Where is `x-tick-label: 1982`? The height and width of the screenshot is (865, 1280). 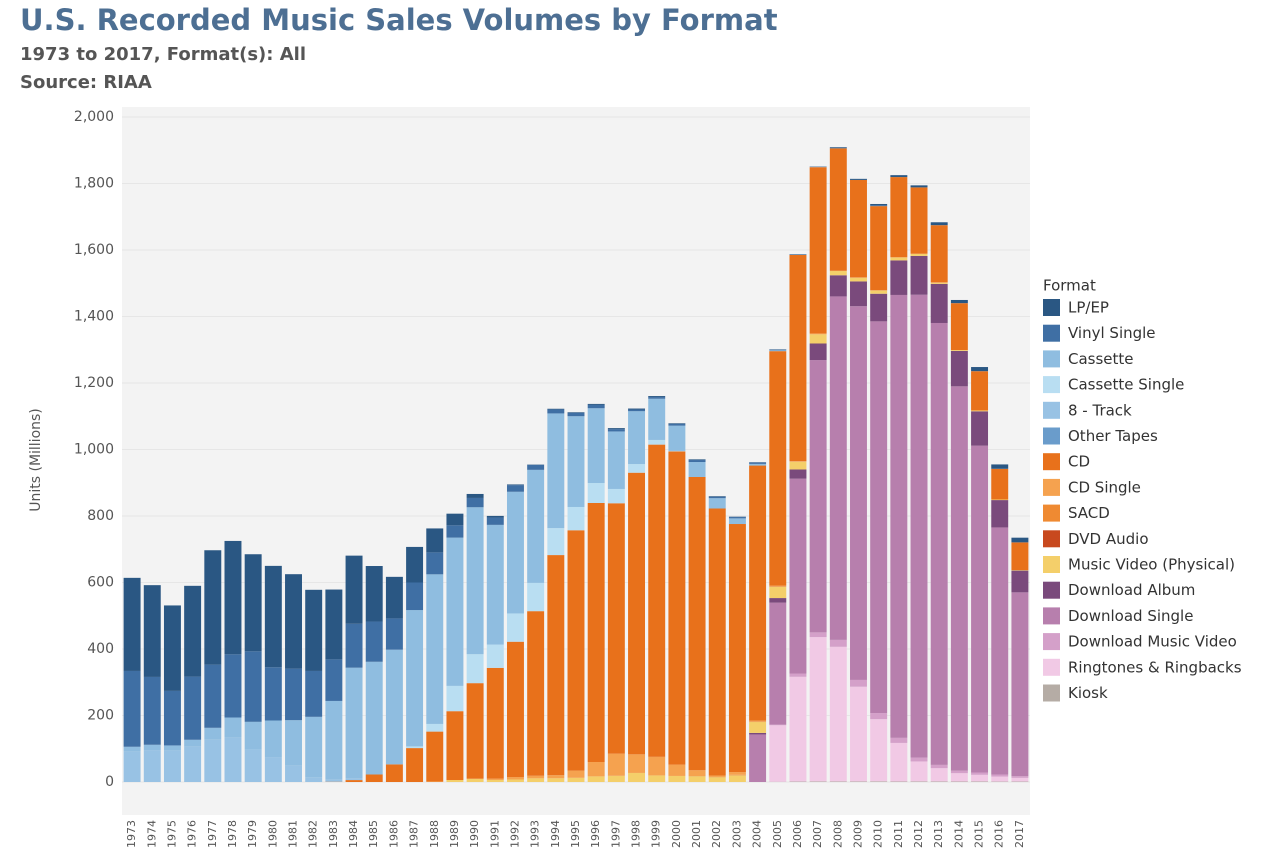
x-tick-label: 1982 is located at coordinates (313, 834).